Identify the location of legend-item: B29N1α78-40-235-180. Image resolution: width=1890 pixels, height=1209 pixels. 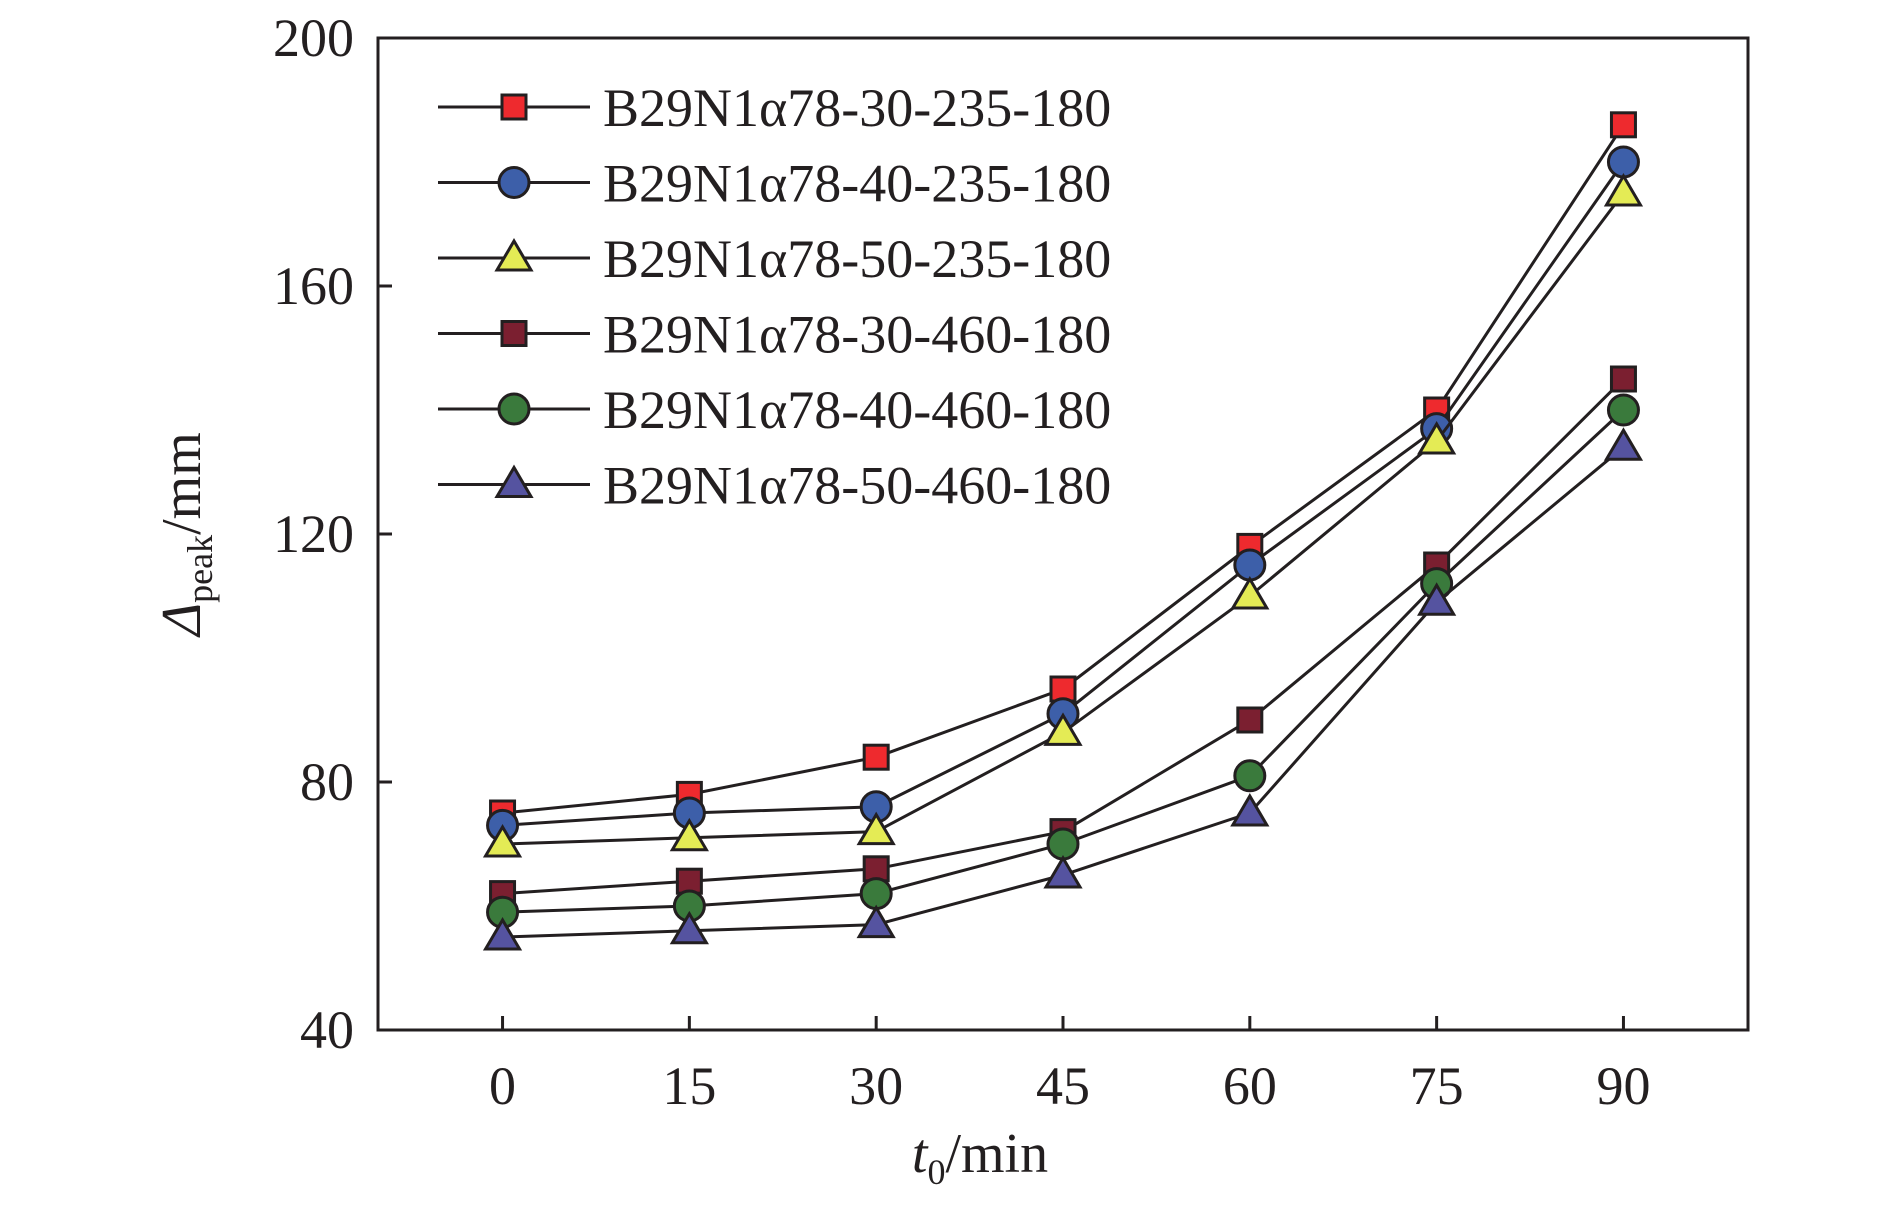
(774, 184).